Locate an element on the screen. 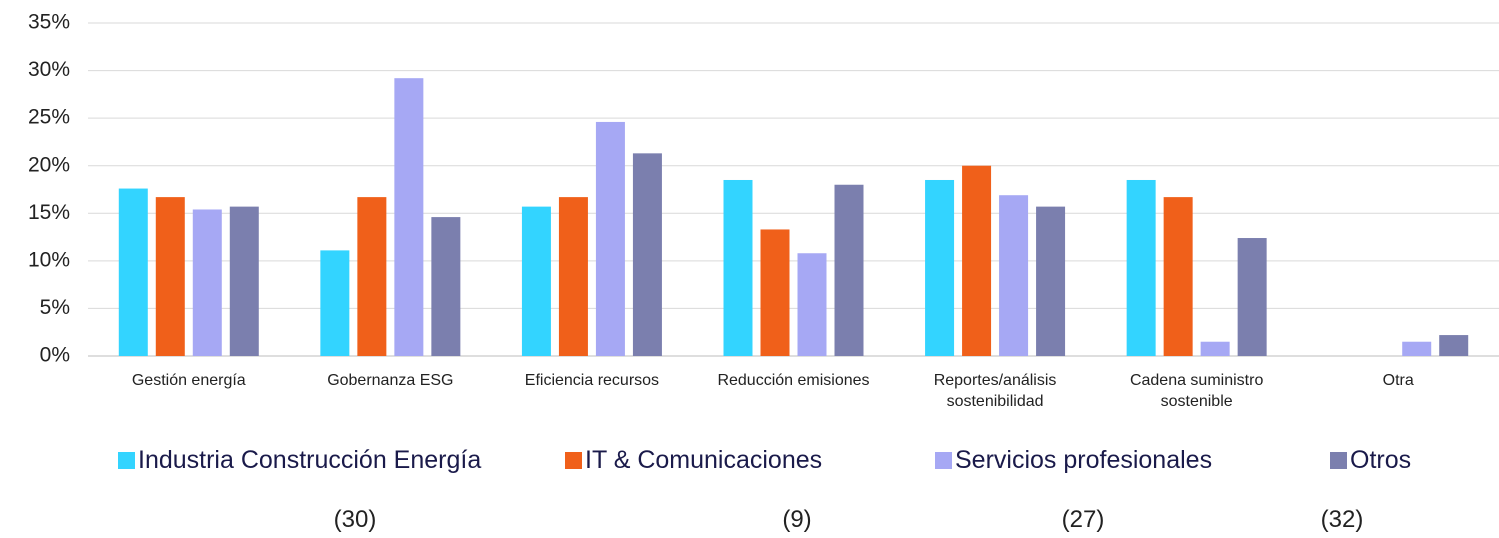 Image resolution: width=1499 pixels, height=538 pixels. y-tick-label: 30% is located at coordinates (49, 69).